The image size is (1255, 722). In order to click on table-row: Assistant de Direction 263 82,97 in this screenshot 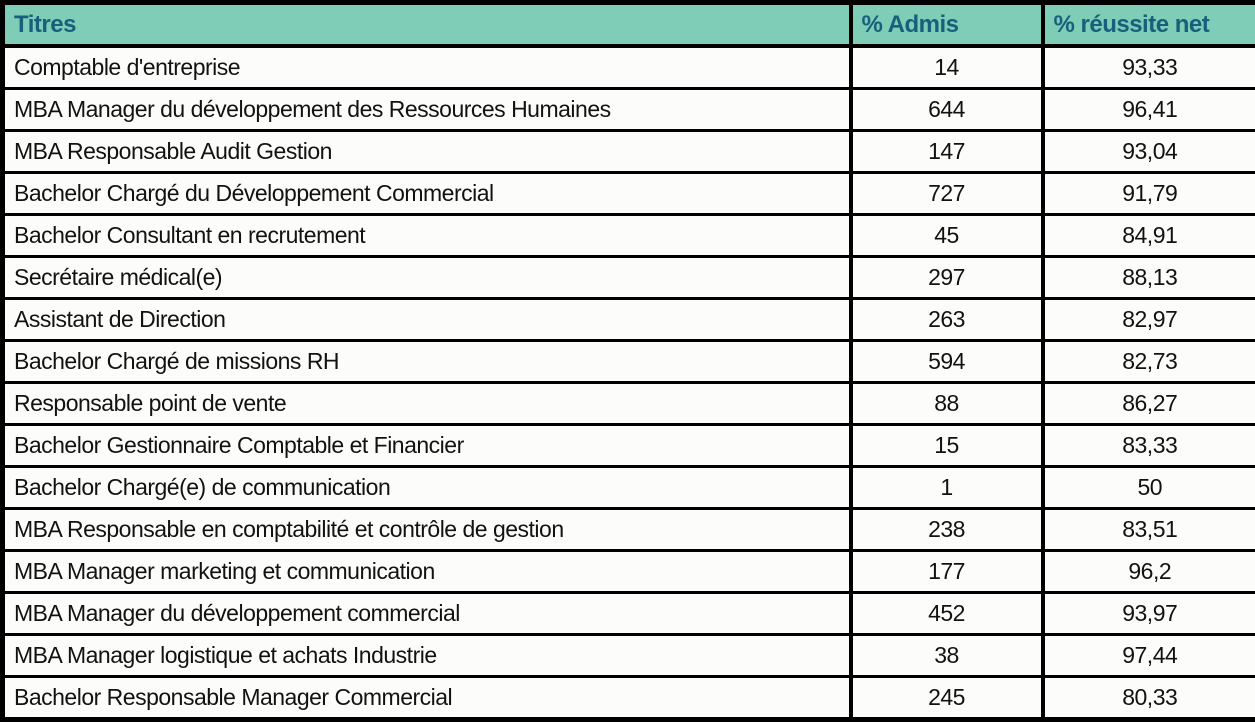, I will do `click(629, 320)`.